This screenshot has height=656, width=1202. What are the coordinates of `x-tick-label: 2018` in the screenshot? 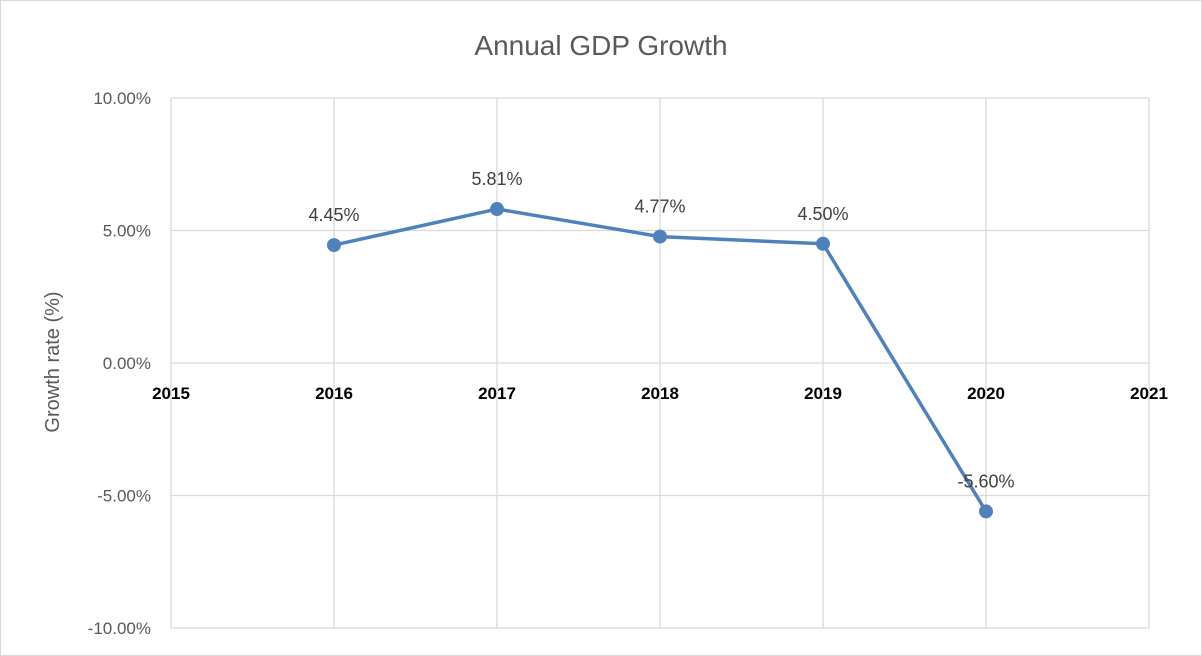 It's located at (660, 393).